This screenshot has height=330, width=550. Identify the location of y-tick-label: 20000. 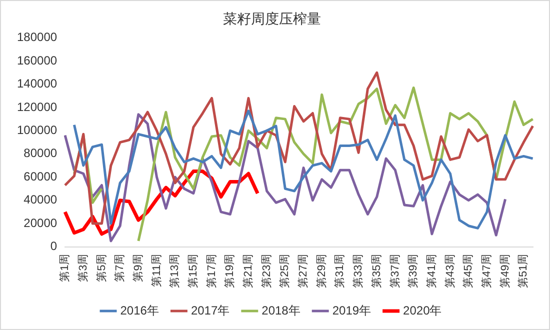
(41, 223).